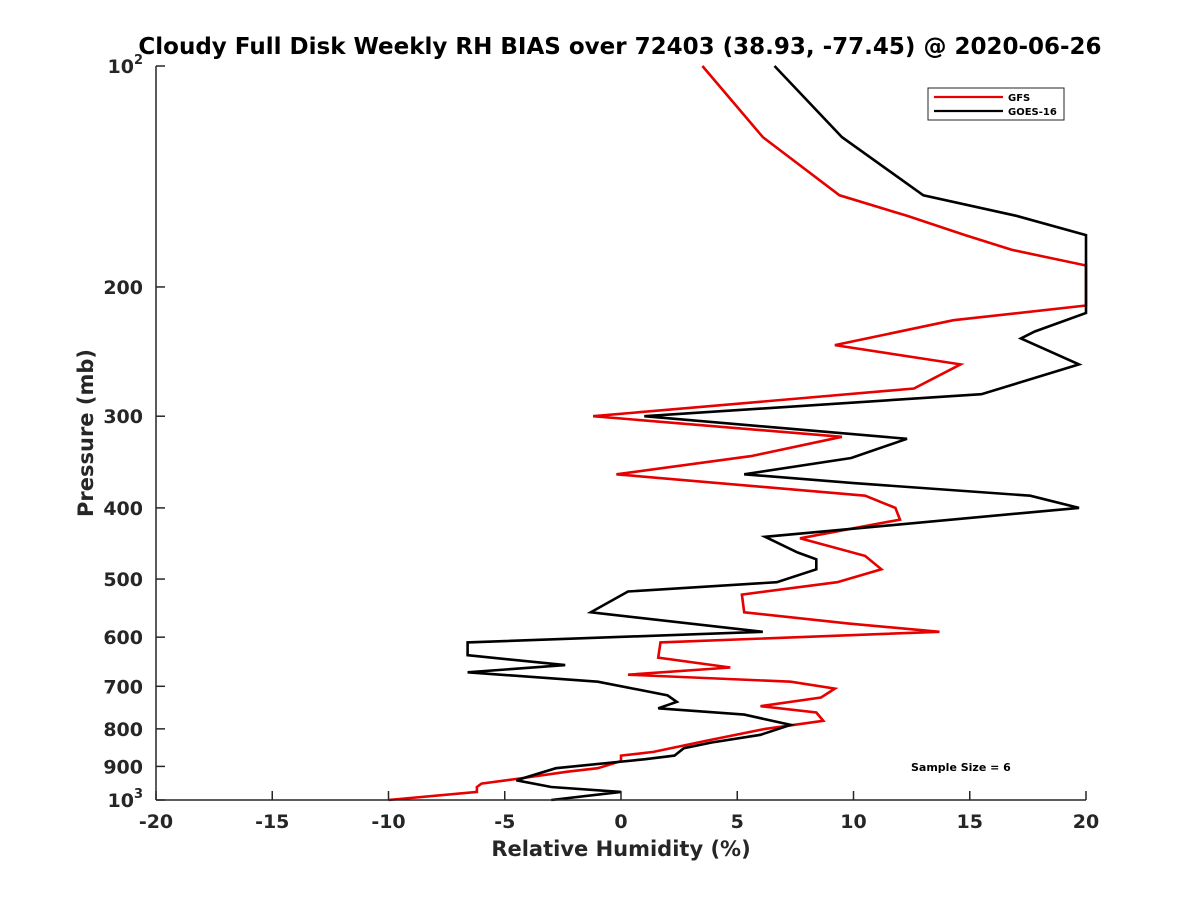  Describe the element at coordinates (961, 767) in the screenshot. I see `sample-size-annotation: Sample Size = 6` at that location.